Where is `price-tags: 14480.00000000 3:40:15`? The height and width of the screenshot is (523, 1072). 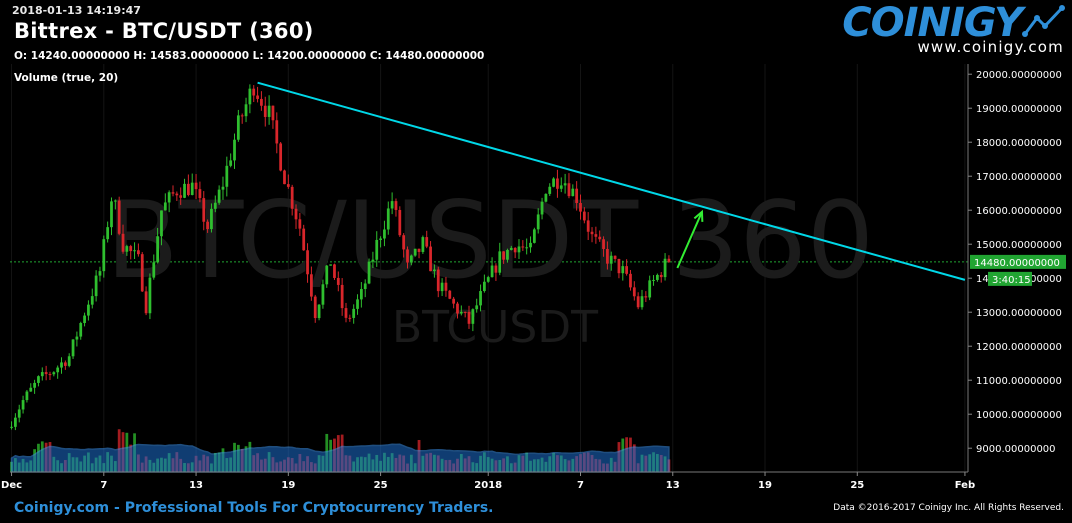
price-tags: 14480.00000000 3:40:15 is located at coordinates (1018, 270).